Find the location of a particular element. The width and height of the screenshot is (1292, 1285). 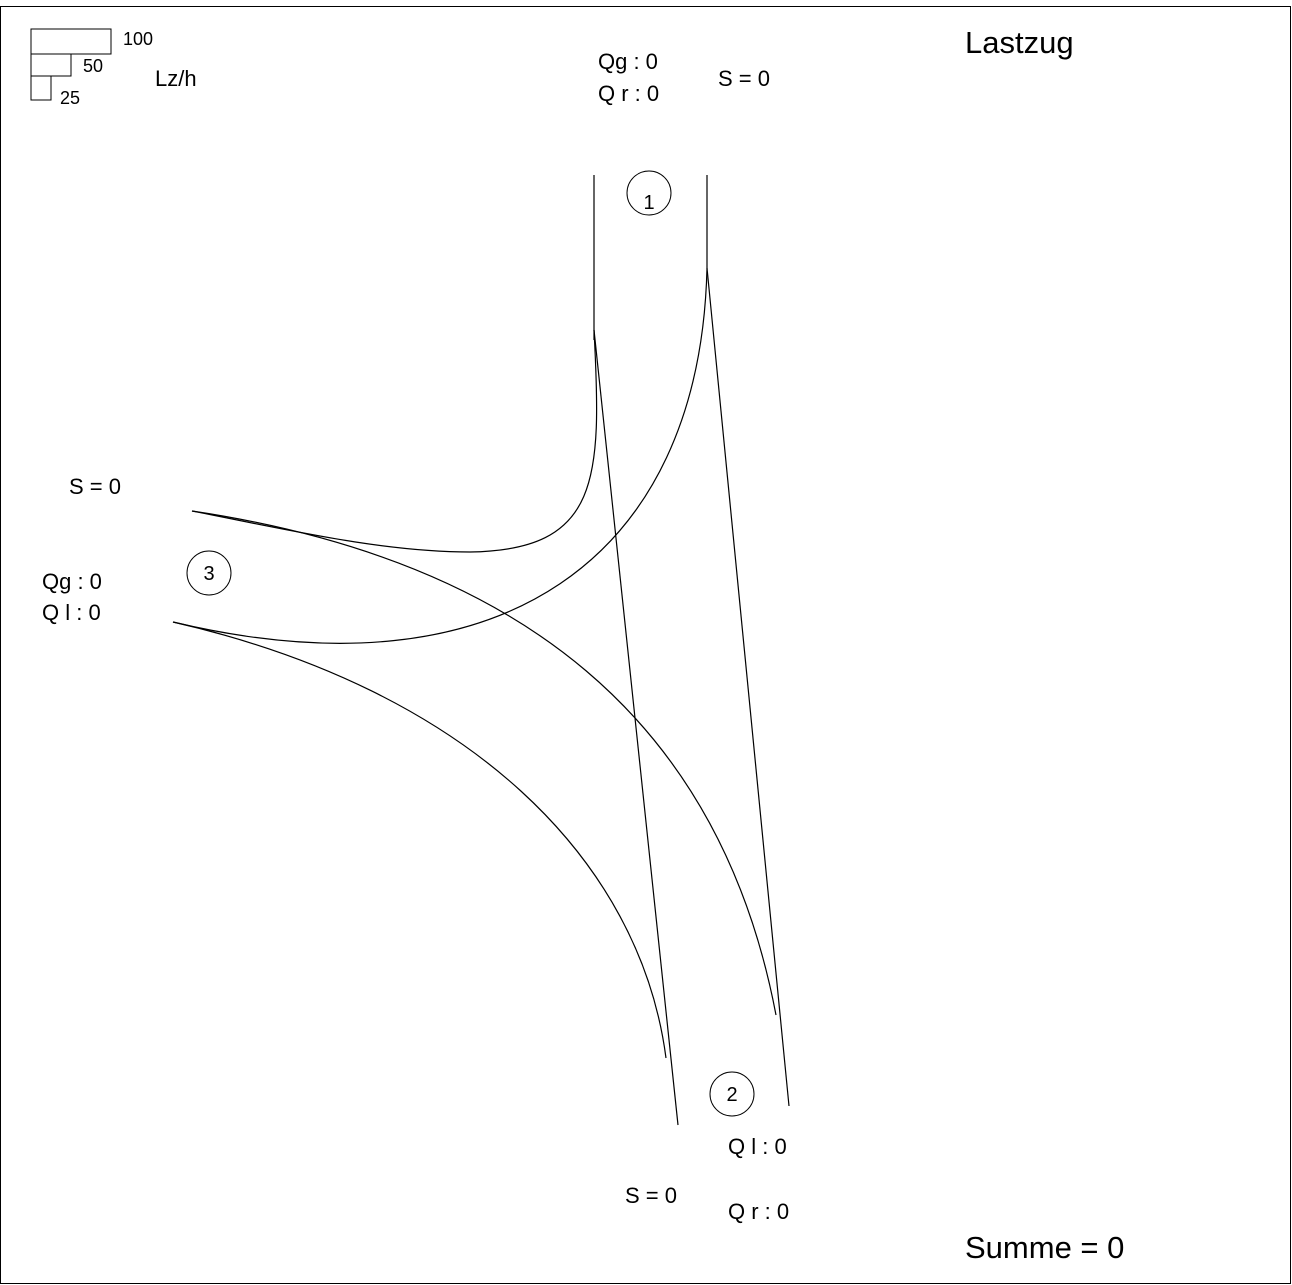

node-1-circle is located at coordinates (649, 193).